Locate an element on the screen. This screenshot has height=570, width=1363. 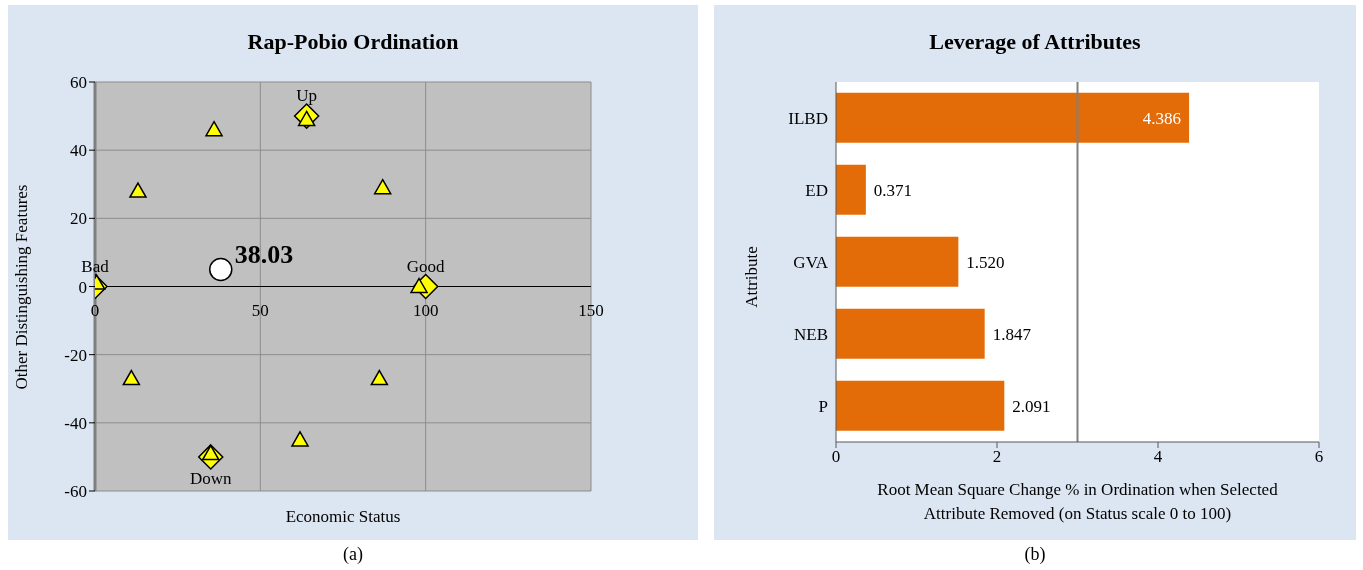
y-tick-label: 40 is located at coordinates (78, 151).